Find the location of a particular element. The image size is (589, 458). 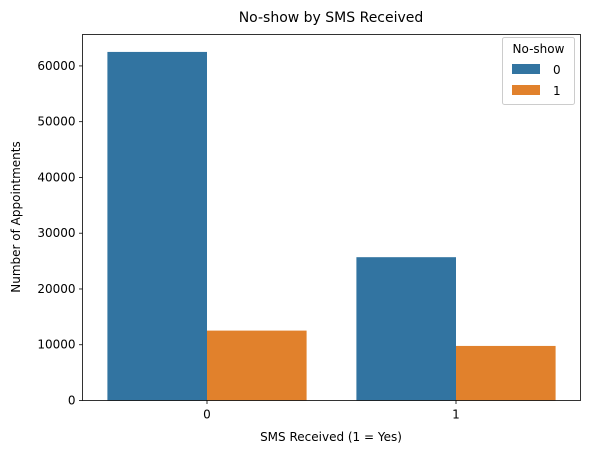

y-tick-label: 10000 is located at coordinates (56, 345).